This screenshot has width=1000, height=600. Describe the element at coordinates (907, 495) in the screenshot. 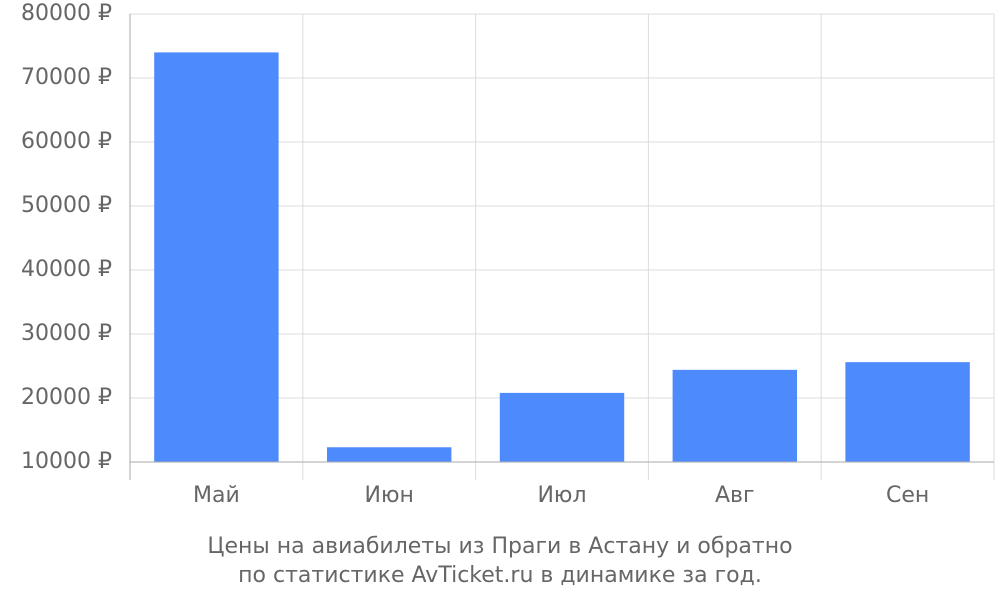

I see `x-tick-label: Сен` at that location.